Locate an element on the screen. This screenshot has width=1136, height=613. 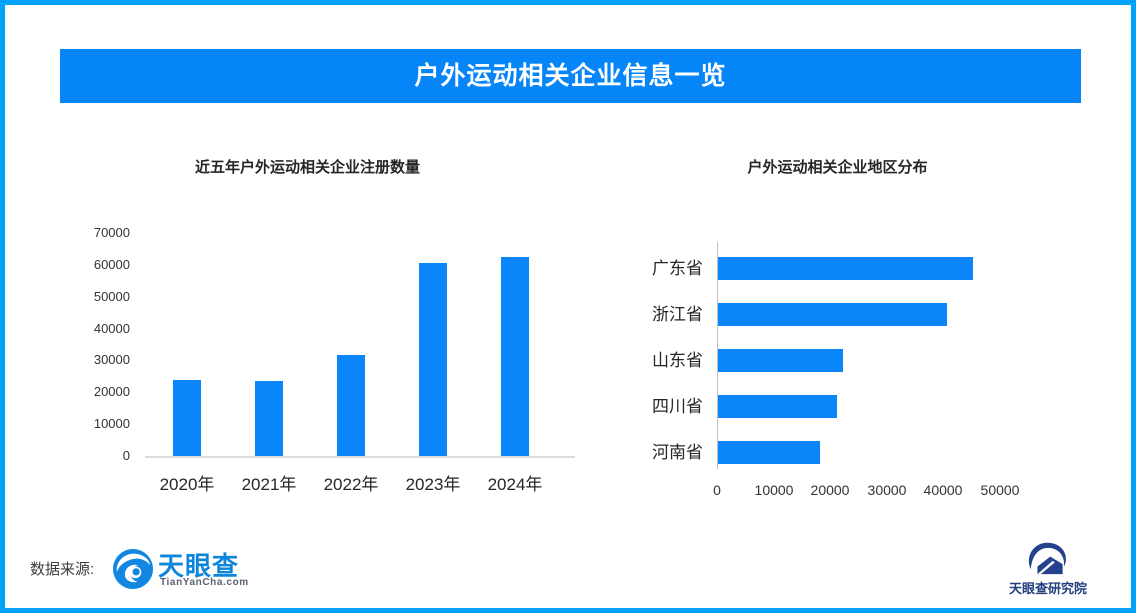
category-label-四川省: 四川省 is located at coordinates (677, 406).